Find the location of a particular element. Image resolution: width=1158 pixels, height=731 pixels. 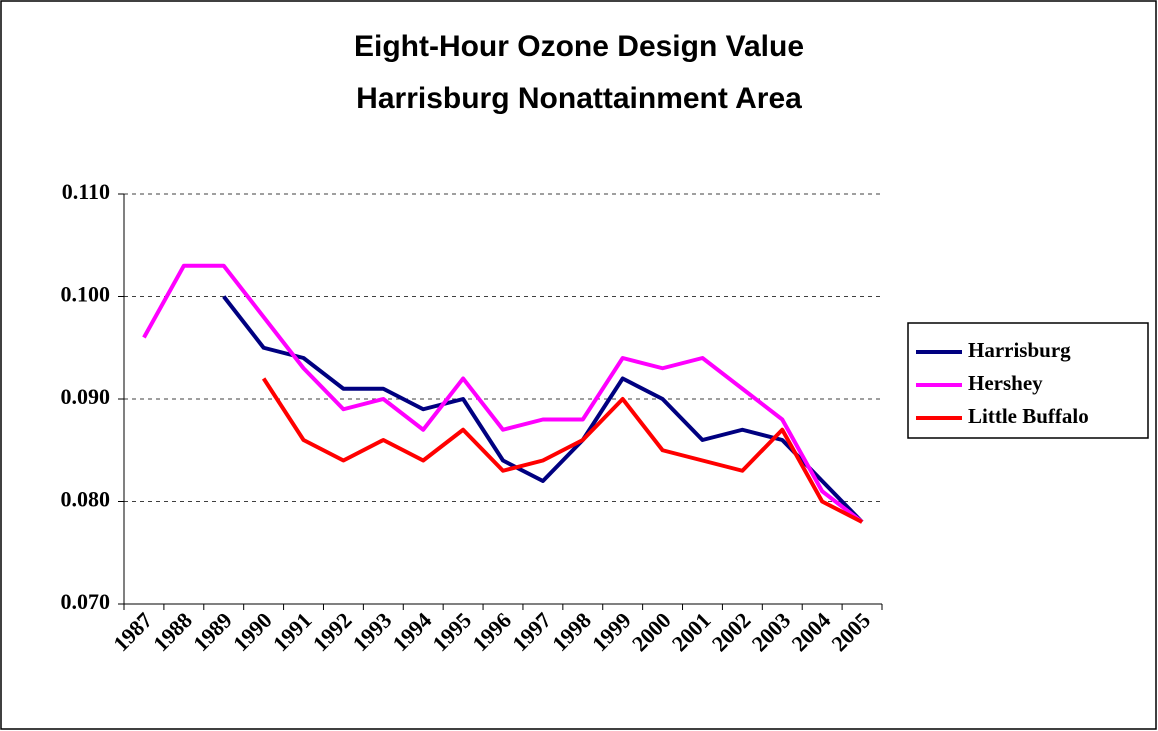

legend-label: Hershey is located at coordinates (1005, 383).